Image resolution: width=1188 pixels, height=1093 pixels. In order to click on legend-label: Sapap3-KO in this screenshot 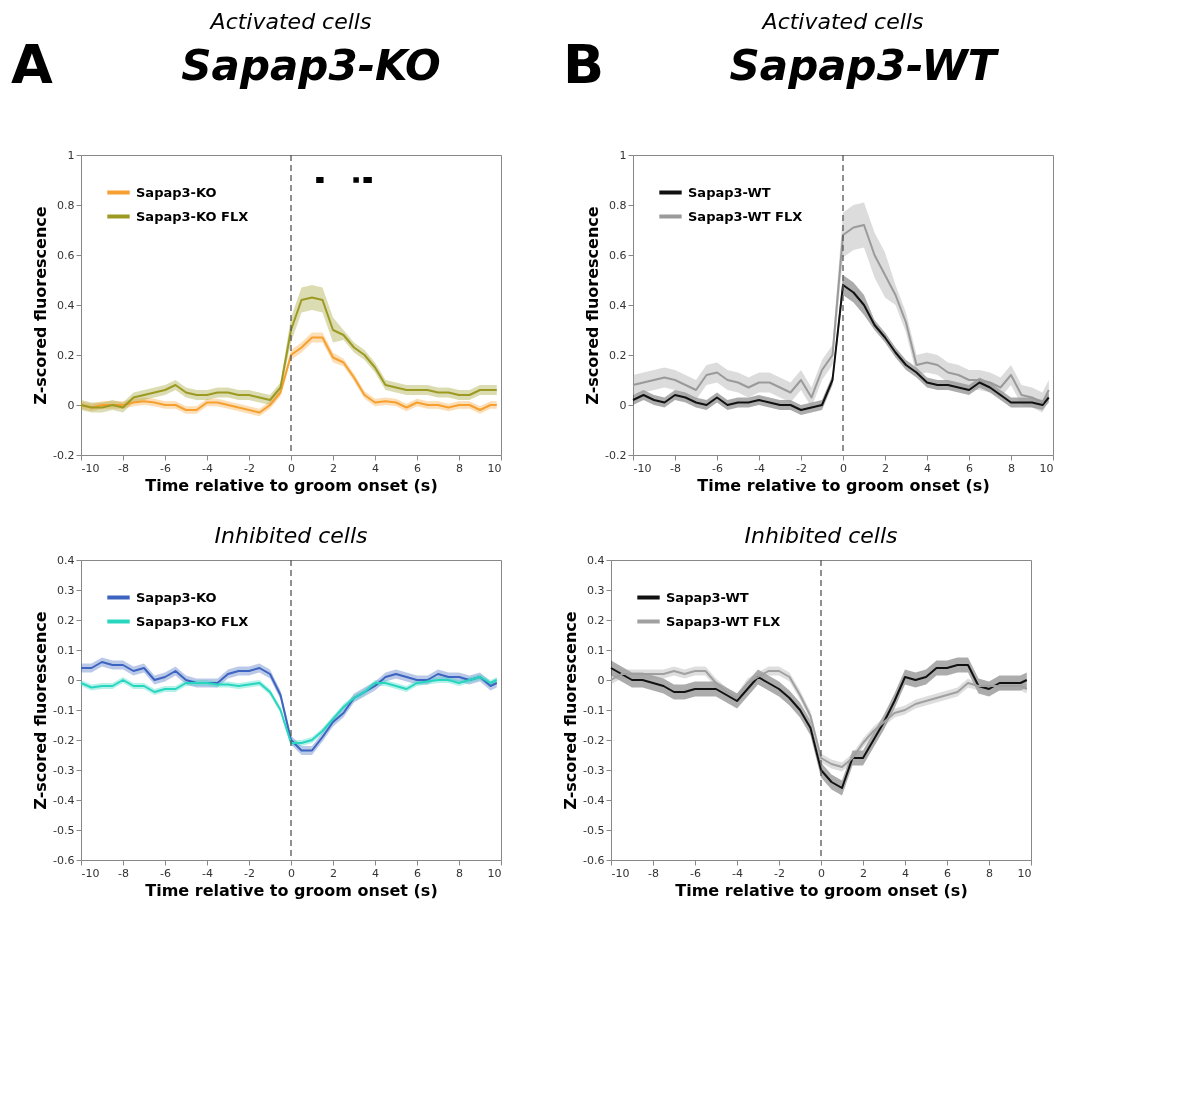, I will do `click(176, 192)`.